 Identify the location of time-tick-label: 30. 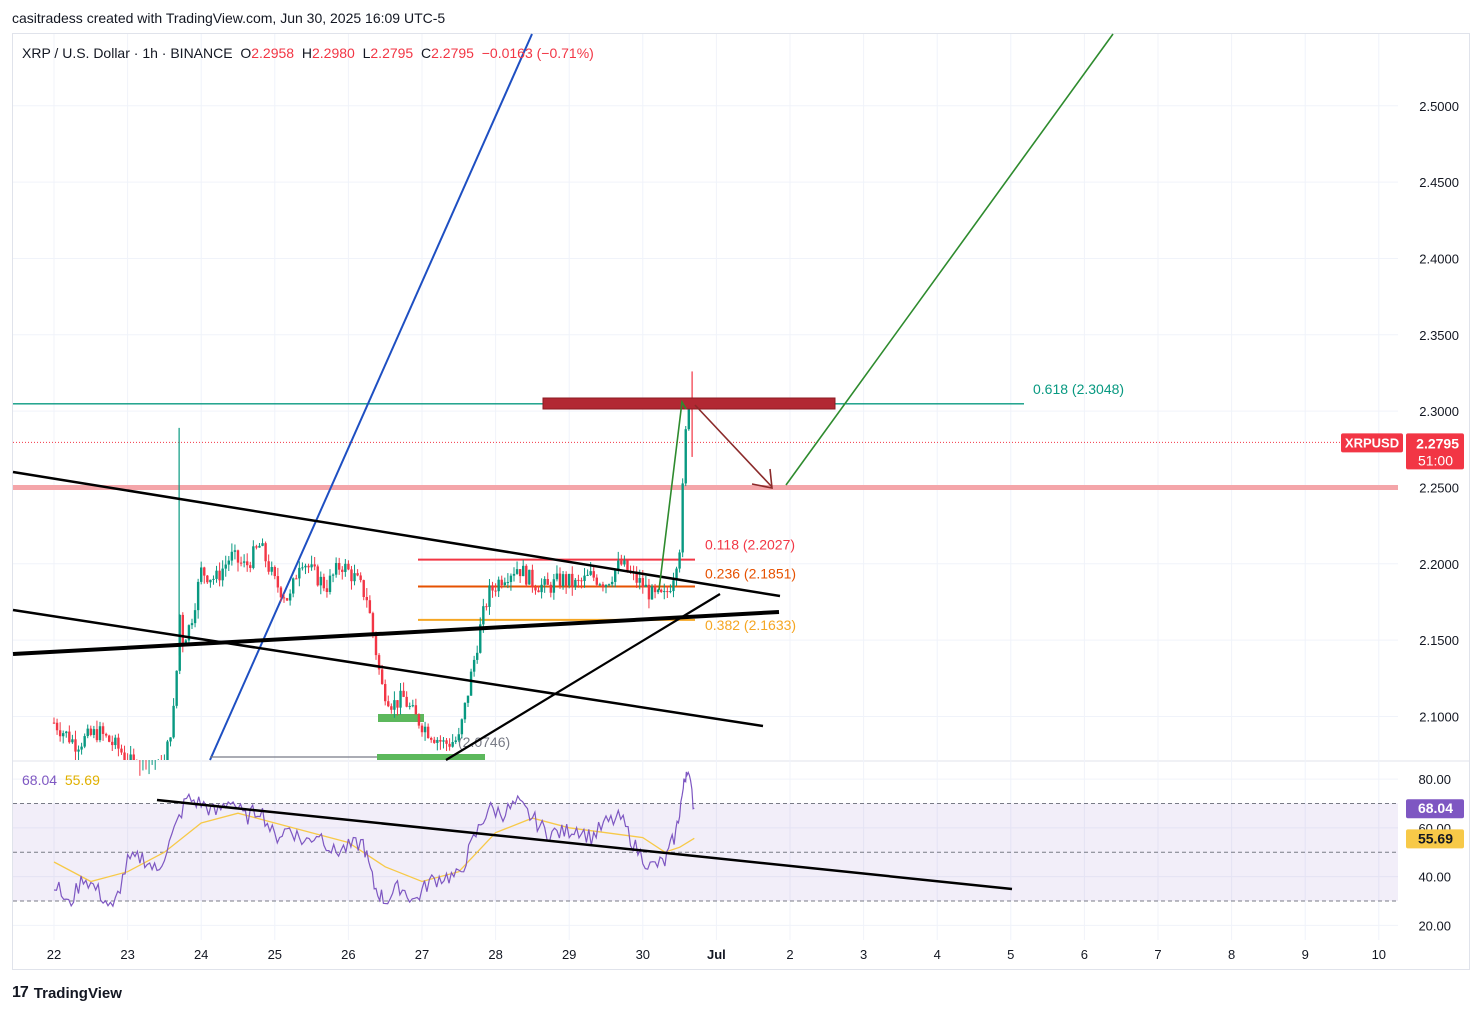
(643, 954).